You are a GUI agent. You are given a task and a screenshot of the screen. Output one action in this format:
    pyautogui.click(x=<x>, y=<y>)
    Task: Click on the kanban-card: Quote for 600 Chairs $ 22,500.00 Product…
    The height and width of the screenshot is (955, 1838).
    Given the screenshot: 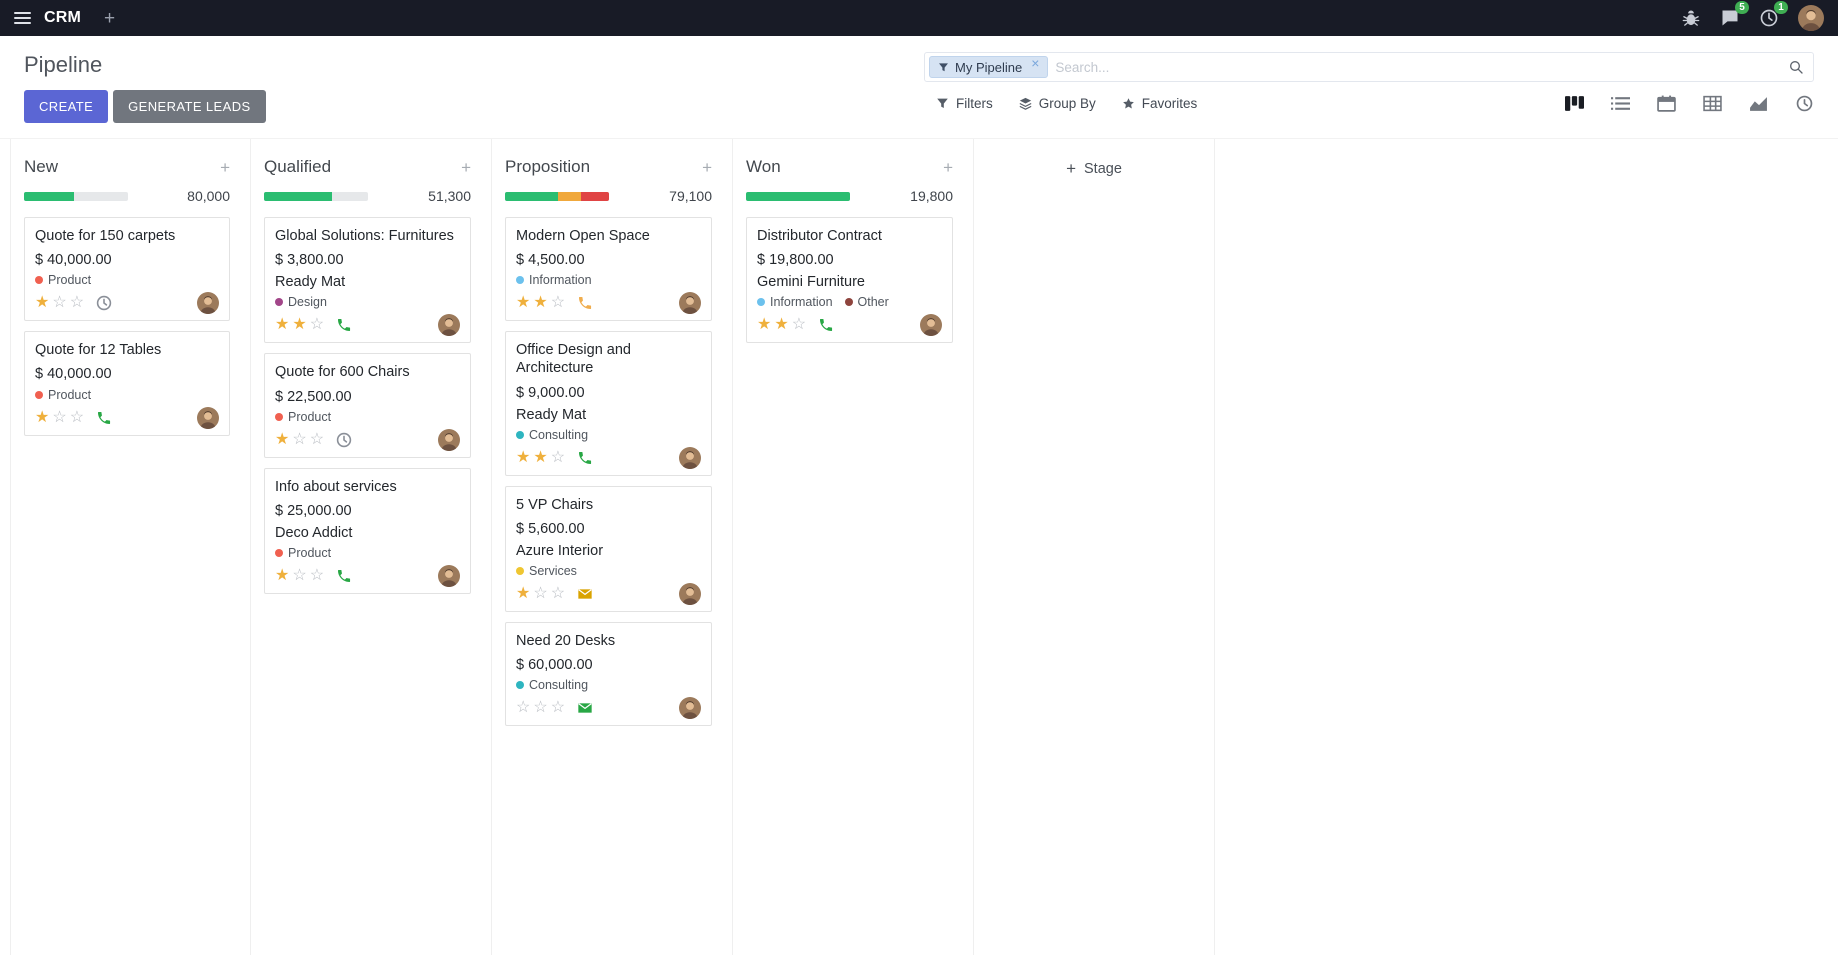 What is the action you would take?
    pyautogui.click(x=367, y=405)
    